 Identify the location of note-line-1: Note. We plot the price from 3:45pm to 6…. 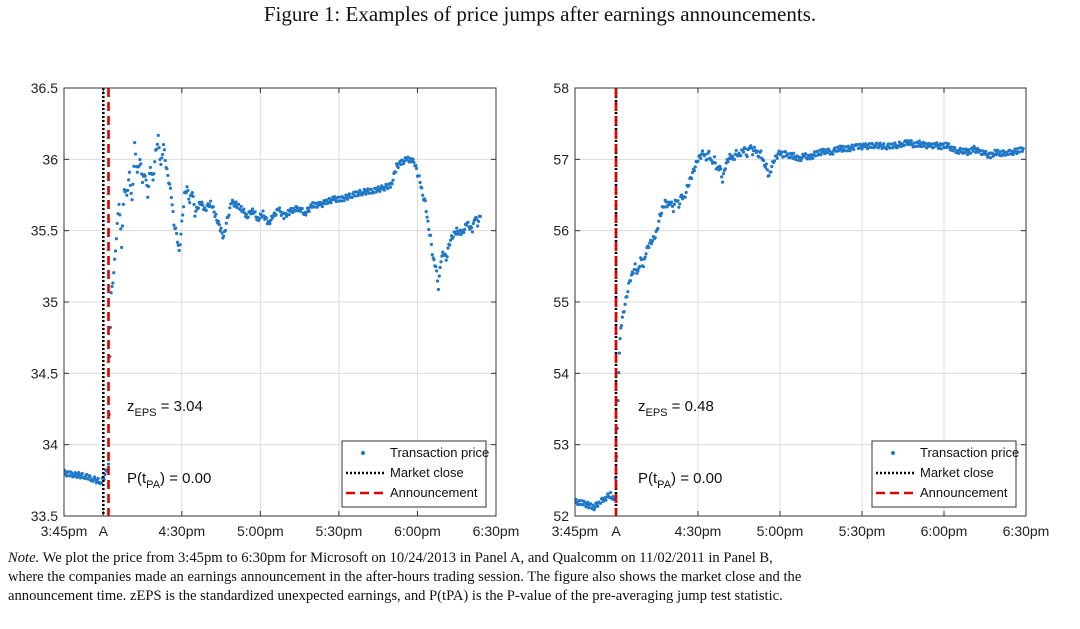
(541, 558).